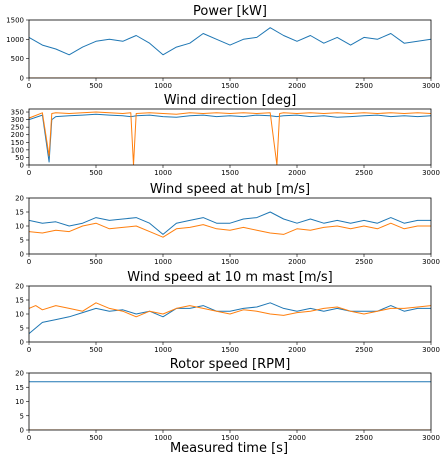 This screenshot has width=445, height=460. I want to click on panel-title: Power [kW], so click(230, 11).